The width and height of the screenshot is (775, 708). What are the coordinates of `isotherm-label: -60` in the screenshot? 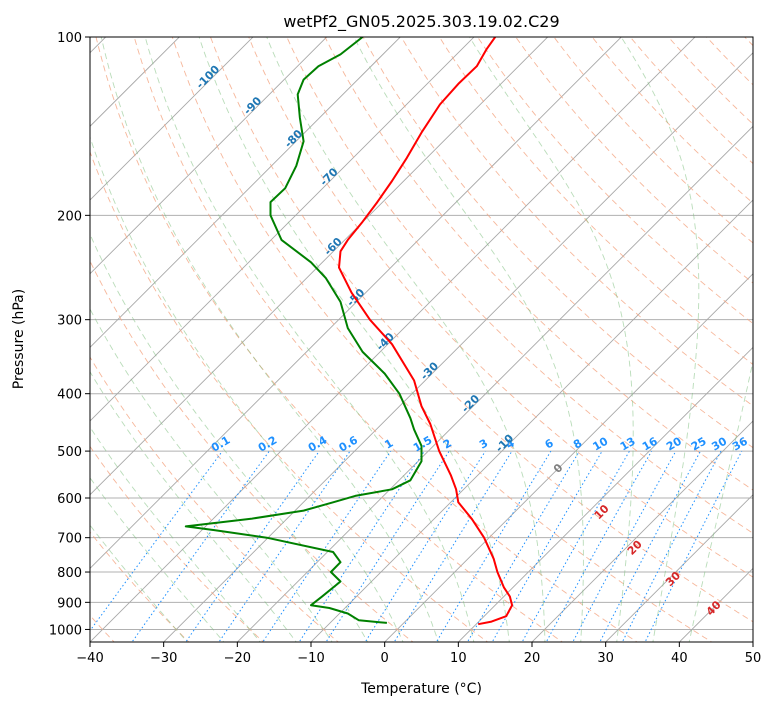 It's located at (333, 246).